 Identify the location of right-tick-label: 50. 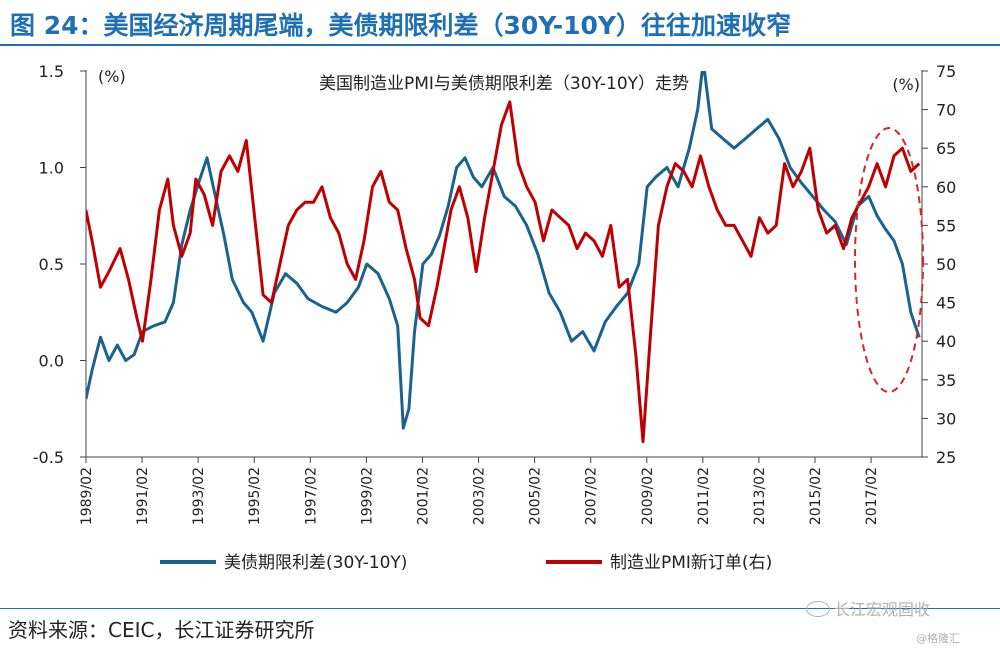
(946, 264).